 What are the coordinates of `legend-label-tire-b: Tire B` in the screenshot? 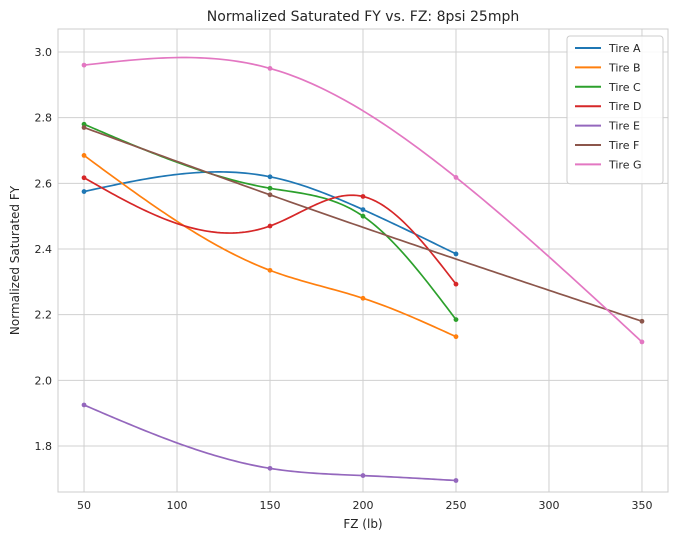 It's located at (624, 67).